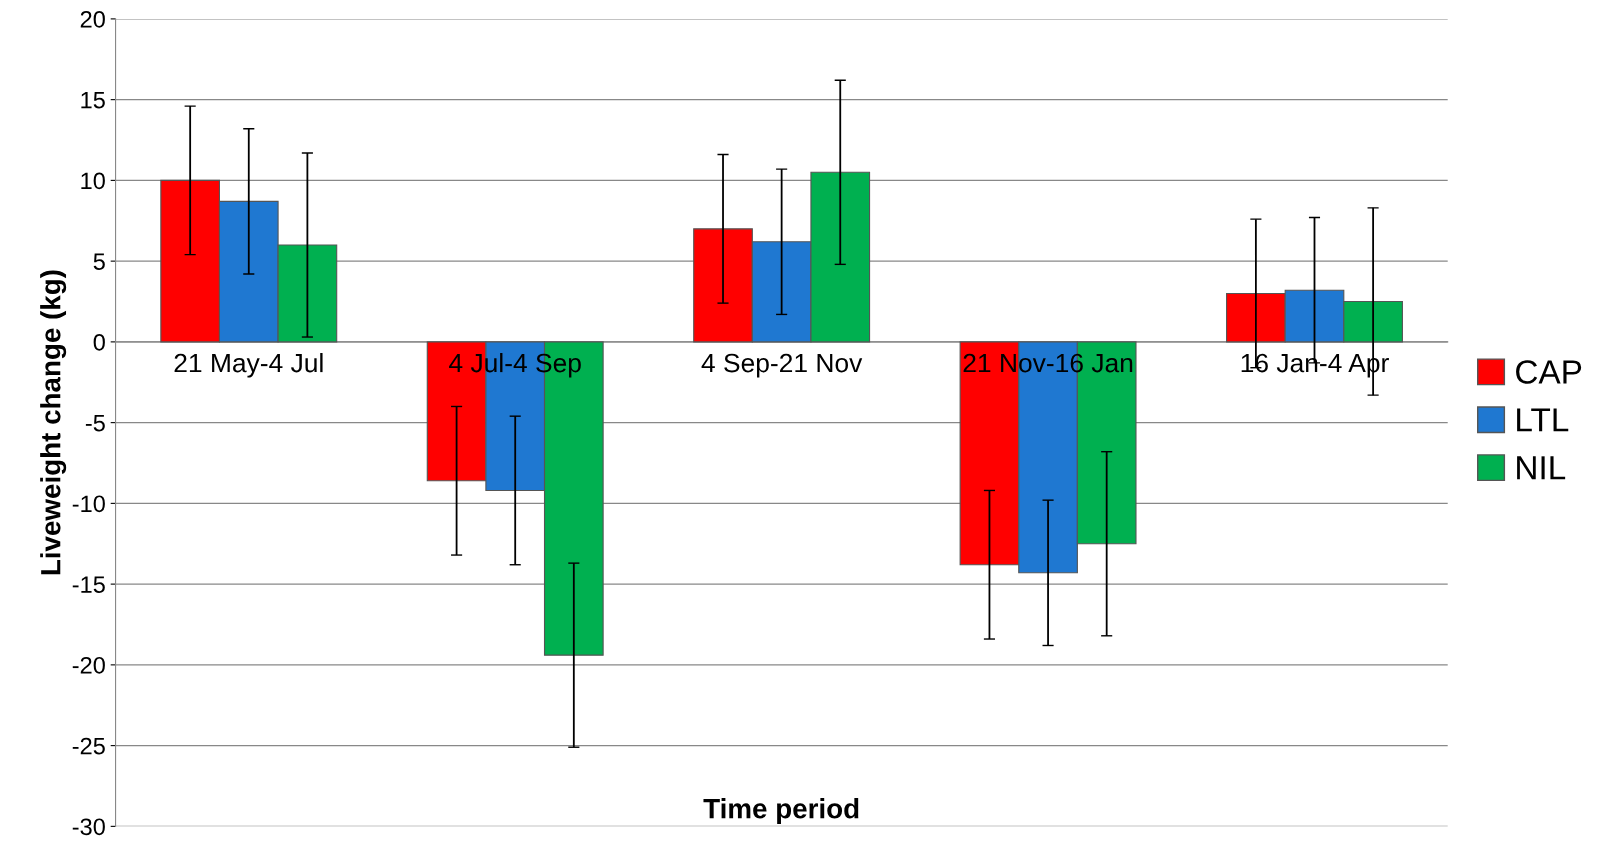 The height and width of the screenshot is (859, 1605). What do you see at coordinates (781, 811) in the screenshot?
I see `x-axis-title: Time period` at bounding box center [781, 811].